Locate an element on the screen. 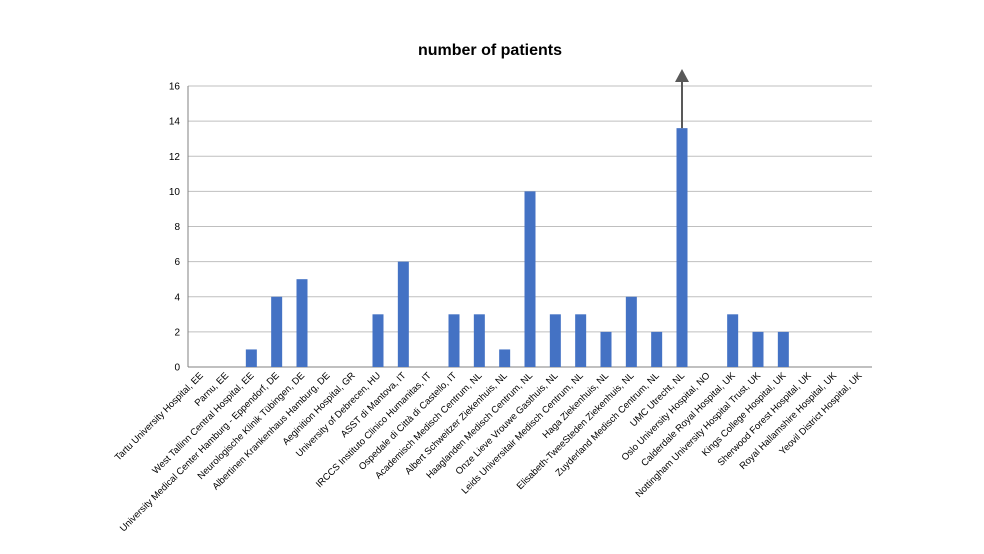 Image resolution: width=984 pixels, height=554 pixels. x-tick-label: Tartu University Hospital, EE is located at coordinates (159, 416).